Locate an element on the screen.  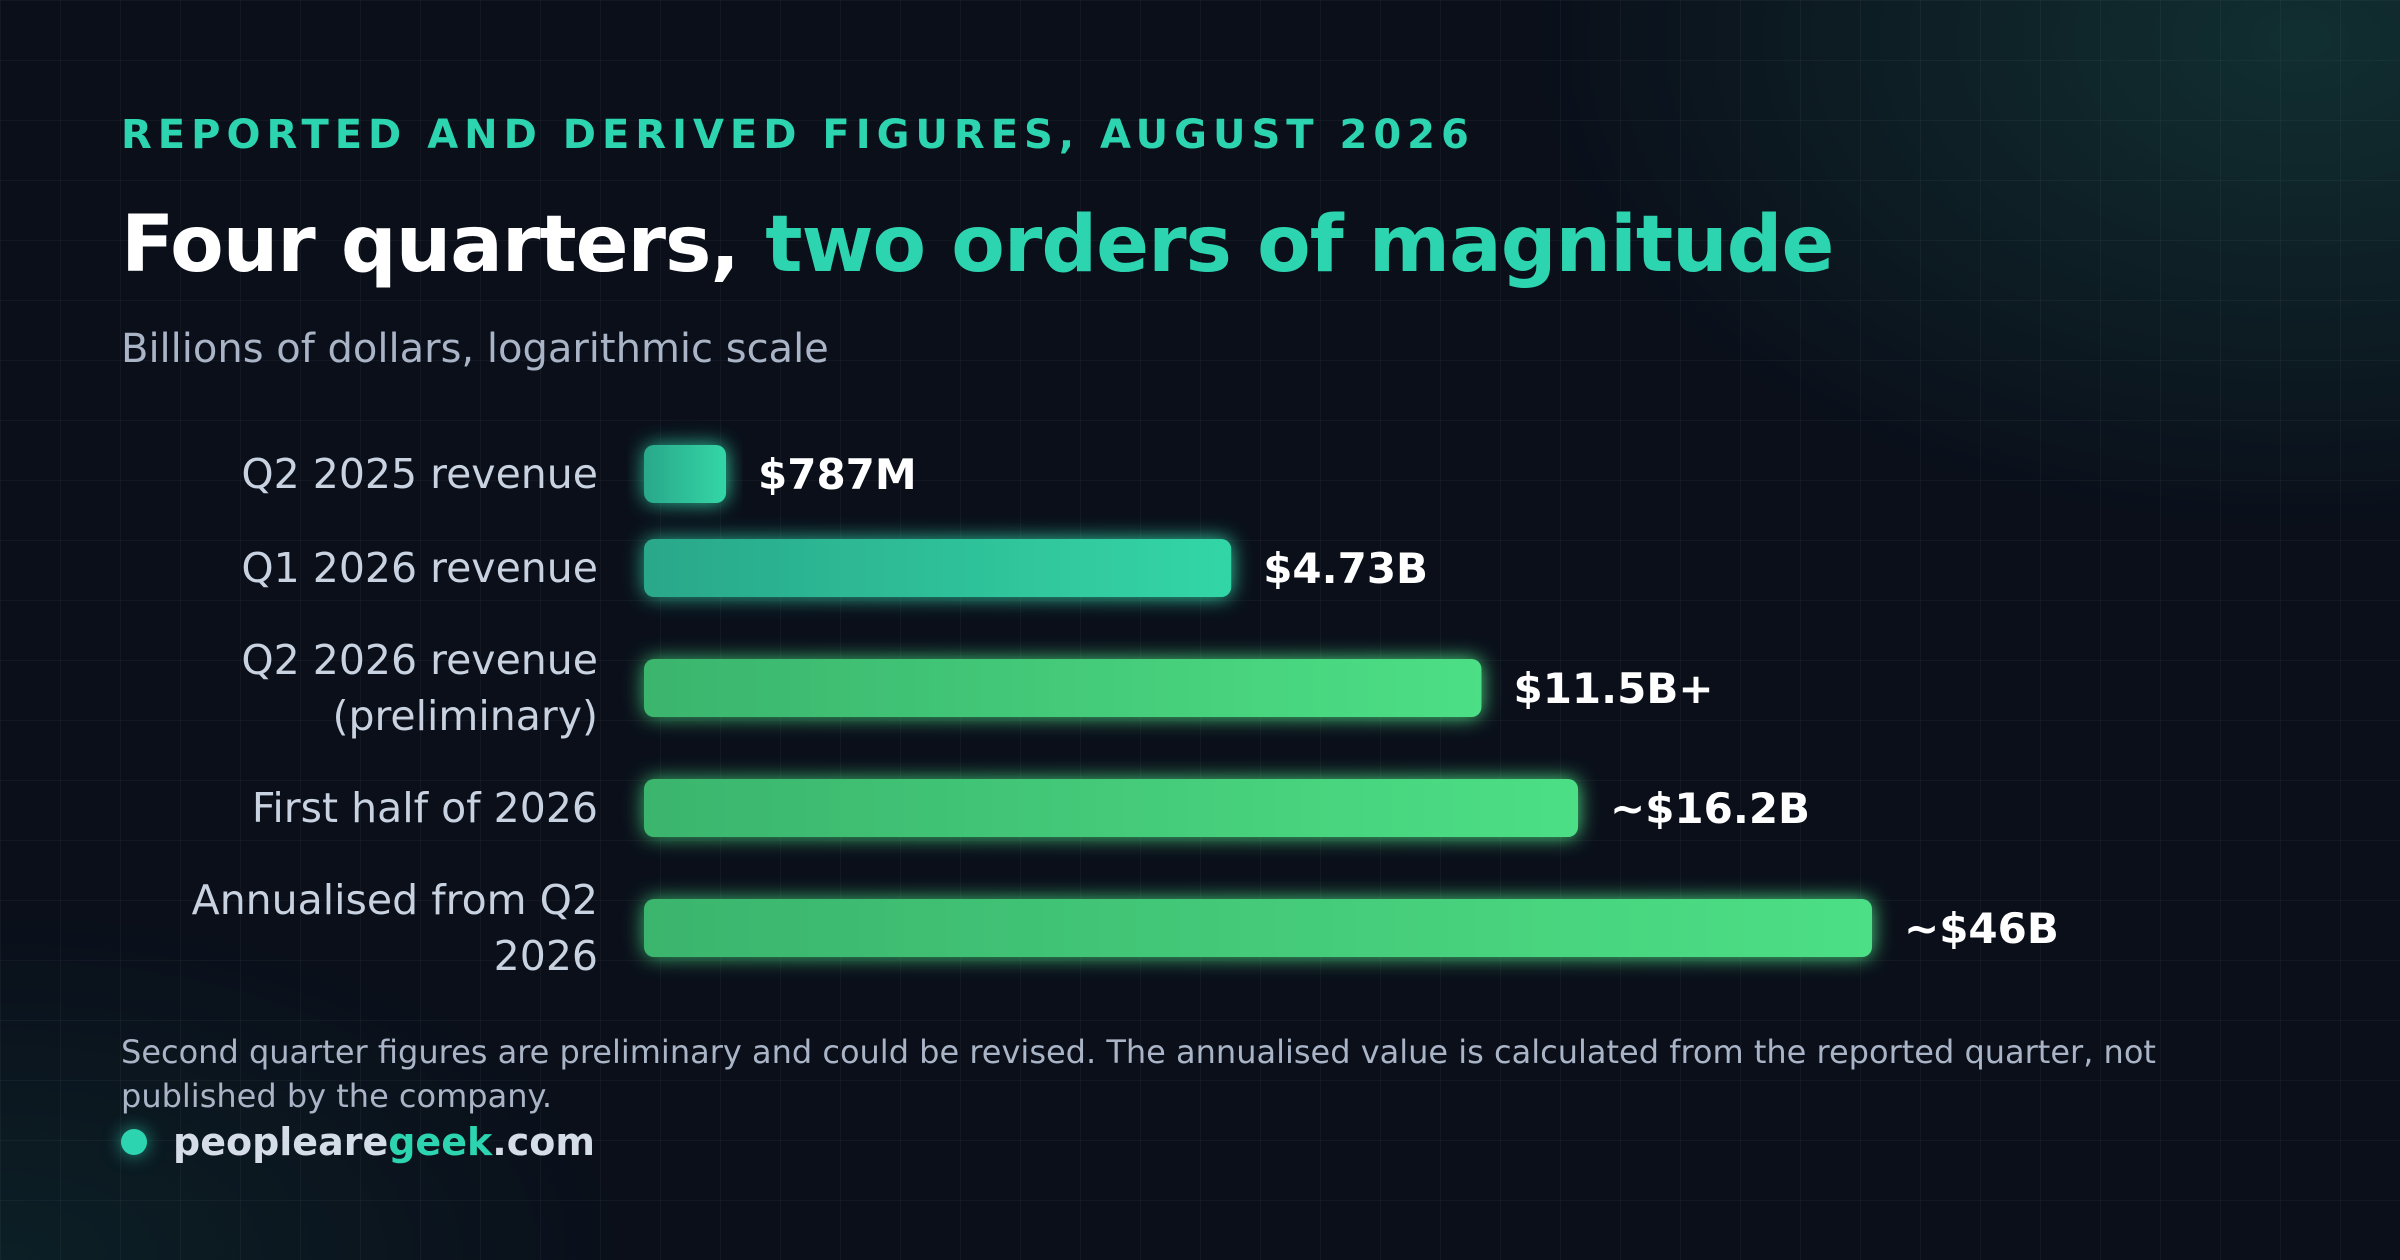
value-label-1: $4.73B is located at coordinates (1345, 568).